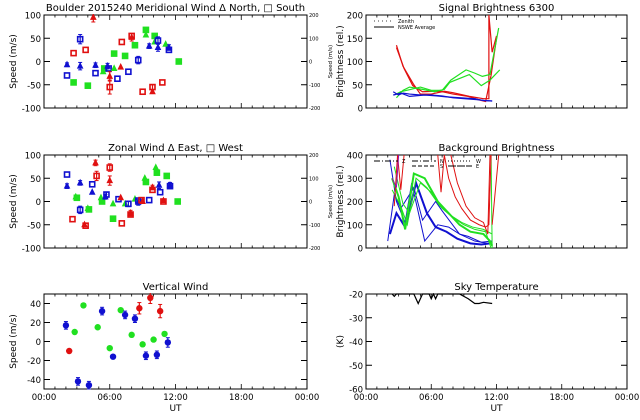 The width and height of the screenshot is (640, 420). I want to click on right-y-tick-label: -100, so click(314, 226).